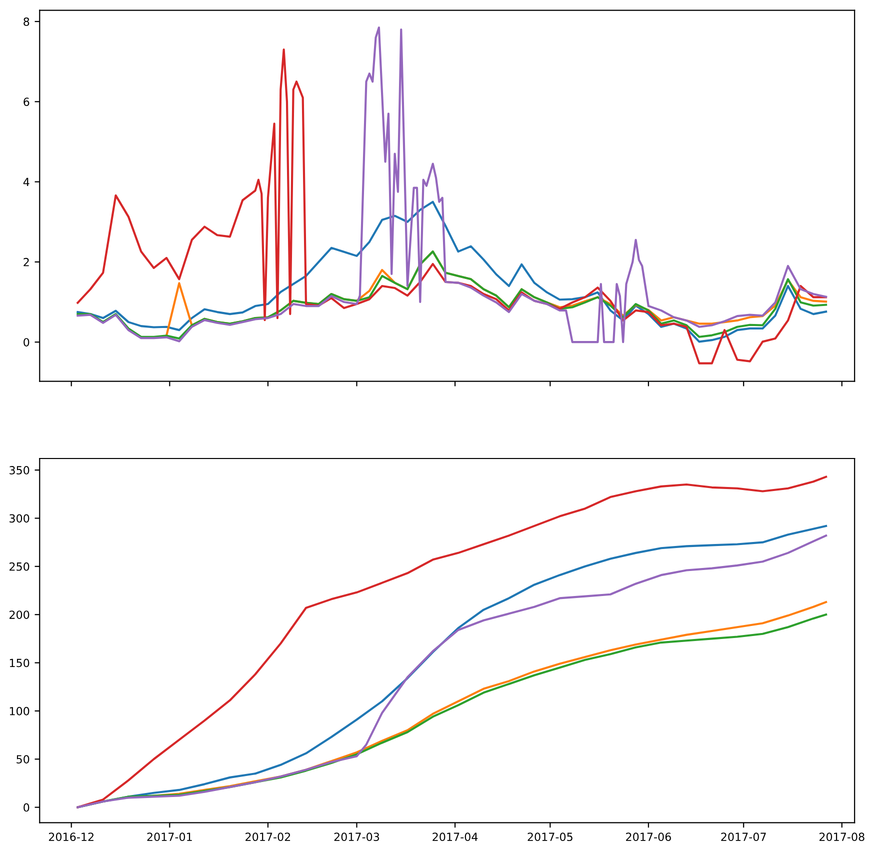 This screenshot has height=857, width=881. Describe the element at coordinates (20, 711) in the screenshot. I see `y-tick-label: 100` at that location.